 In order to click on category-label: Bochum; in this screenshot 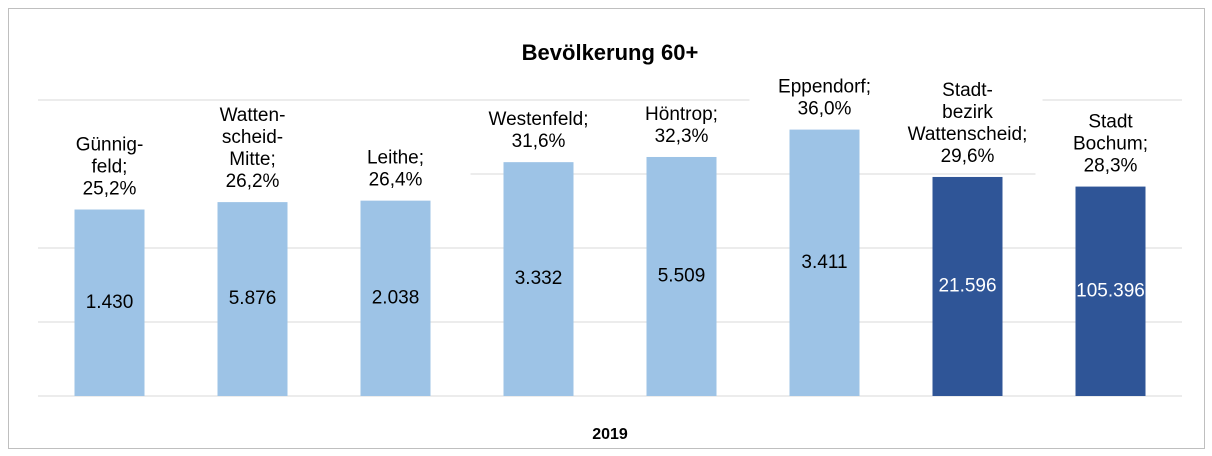, I will do `click(1110, 144)`.